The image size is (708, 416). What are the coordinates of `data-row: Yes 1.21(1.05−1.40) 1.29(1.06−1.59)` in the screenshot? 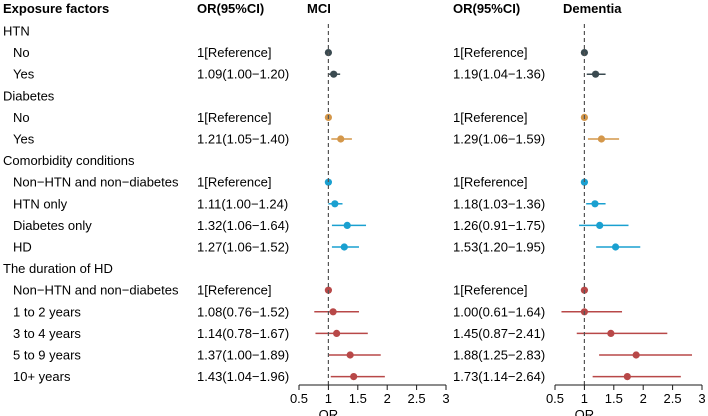 It's located at (316, 139).